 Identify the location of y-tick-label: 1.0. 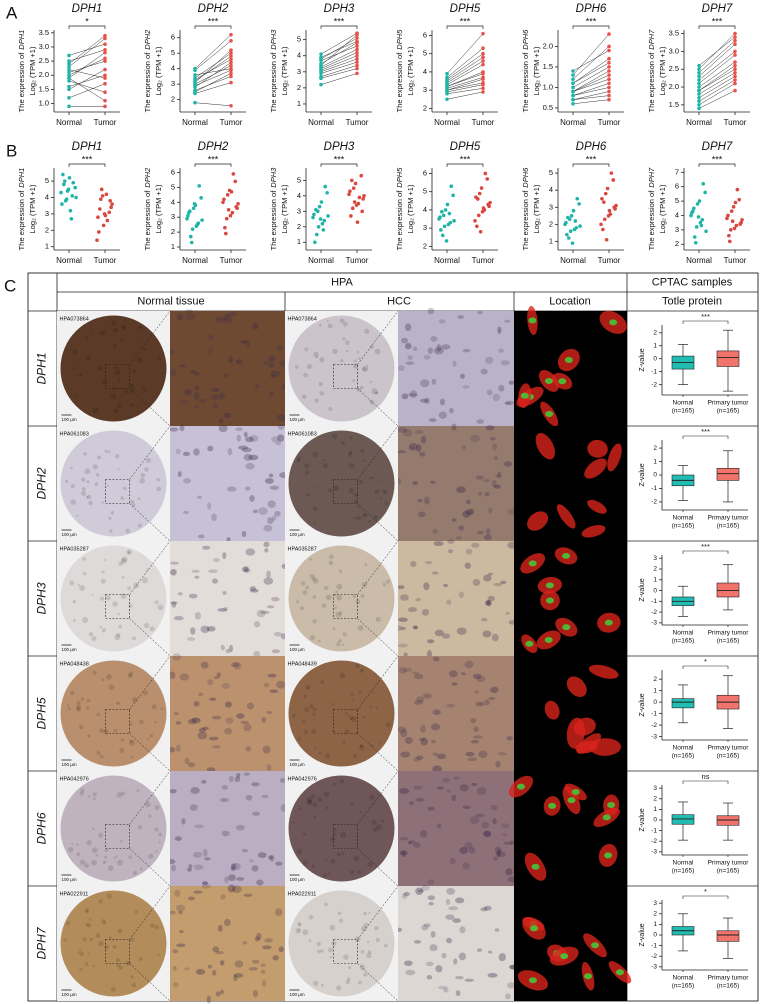
(44, 103).